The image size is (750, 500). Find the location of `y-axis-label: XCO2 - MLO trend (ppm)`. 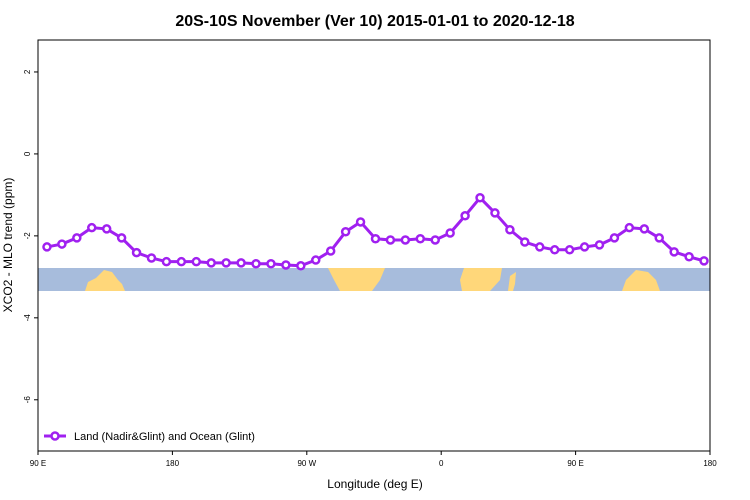

y-axis-label: XCO2 - MLO trend (ppm) is located at coordinates (8, 245).